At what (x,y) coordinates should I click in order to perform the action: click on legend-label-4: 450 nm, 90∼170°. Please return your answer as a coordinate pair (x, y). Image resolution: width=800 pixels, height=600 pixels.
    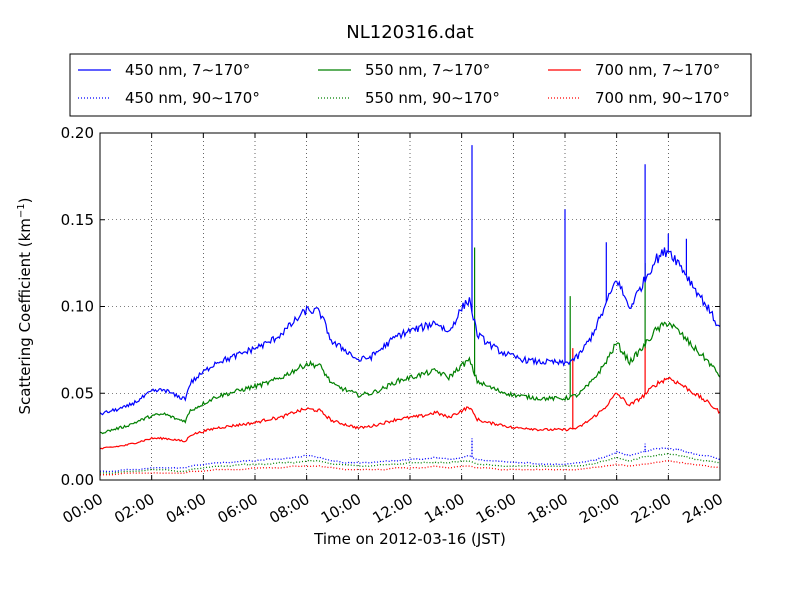
    Looking at the image, I should click on (192, 98).